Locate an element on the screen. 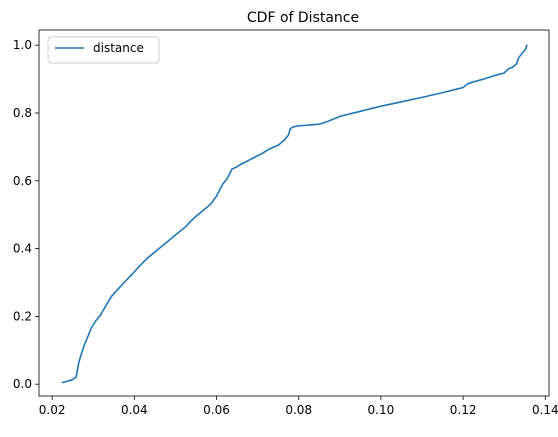 The image size is (558, 437). legend: distance is located at coordinates (103, 50).